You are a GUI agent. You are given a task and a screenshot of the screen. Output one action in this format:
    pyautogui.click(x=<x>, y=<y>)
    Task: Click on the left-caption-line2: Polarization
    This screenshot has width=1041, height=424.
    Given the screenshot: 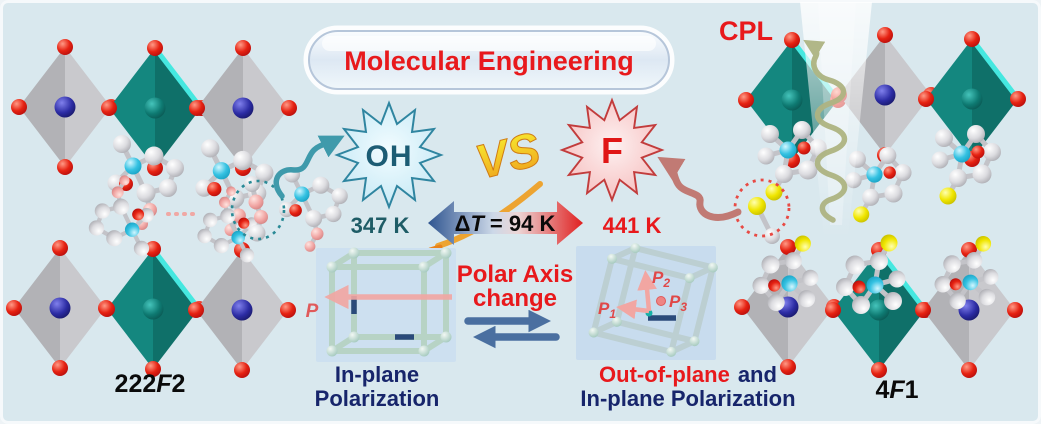 What is the action you would take?
    pyautogui.click(x=377, y=398)
    